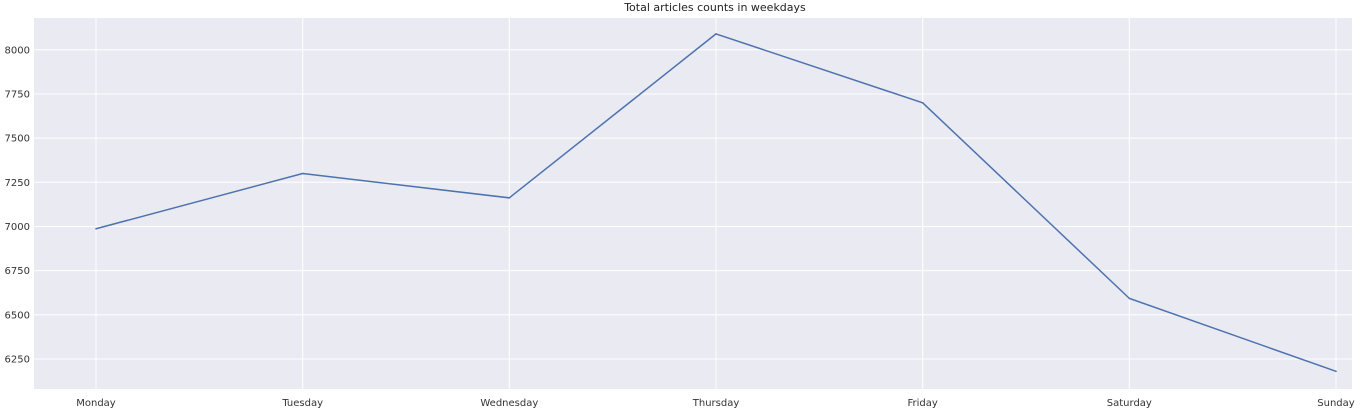 This screenshot has width=1360, height=408. Describe the element at coordinates (509, 403) in the screenshot. I see `x-tick-label: Wednesday` at that location.